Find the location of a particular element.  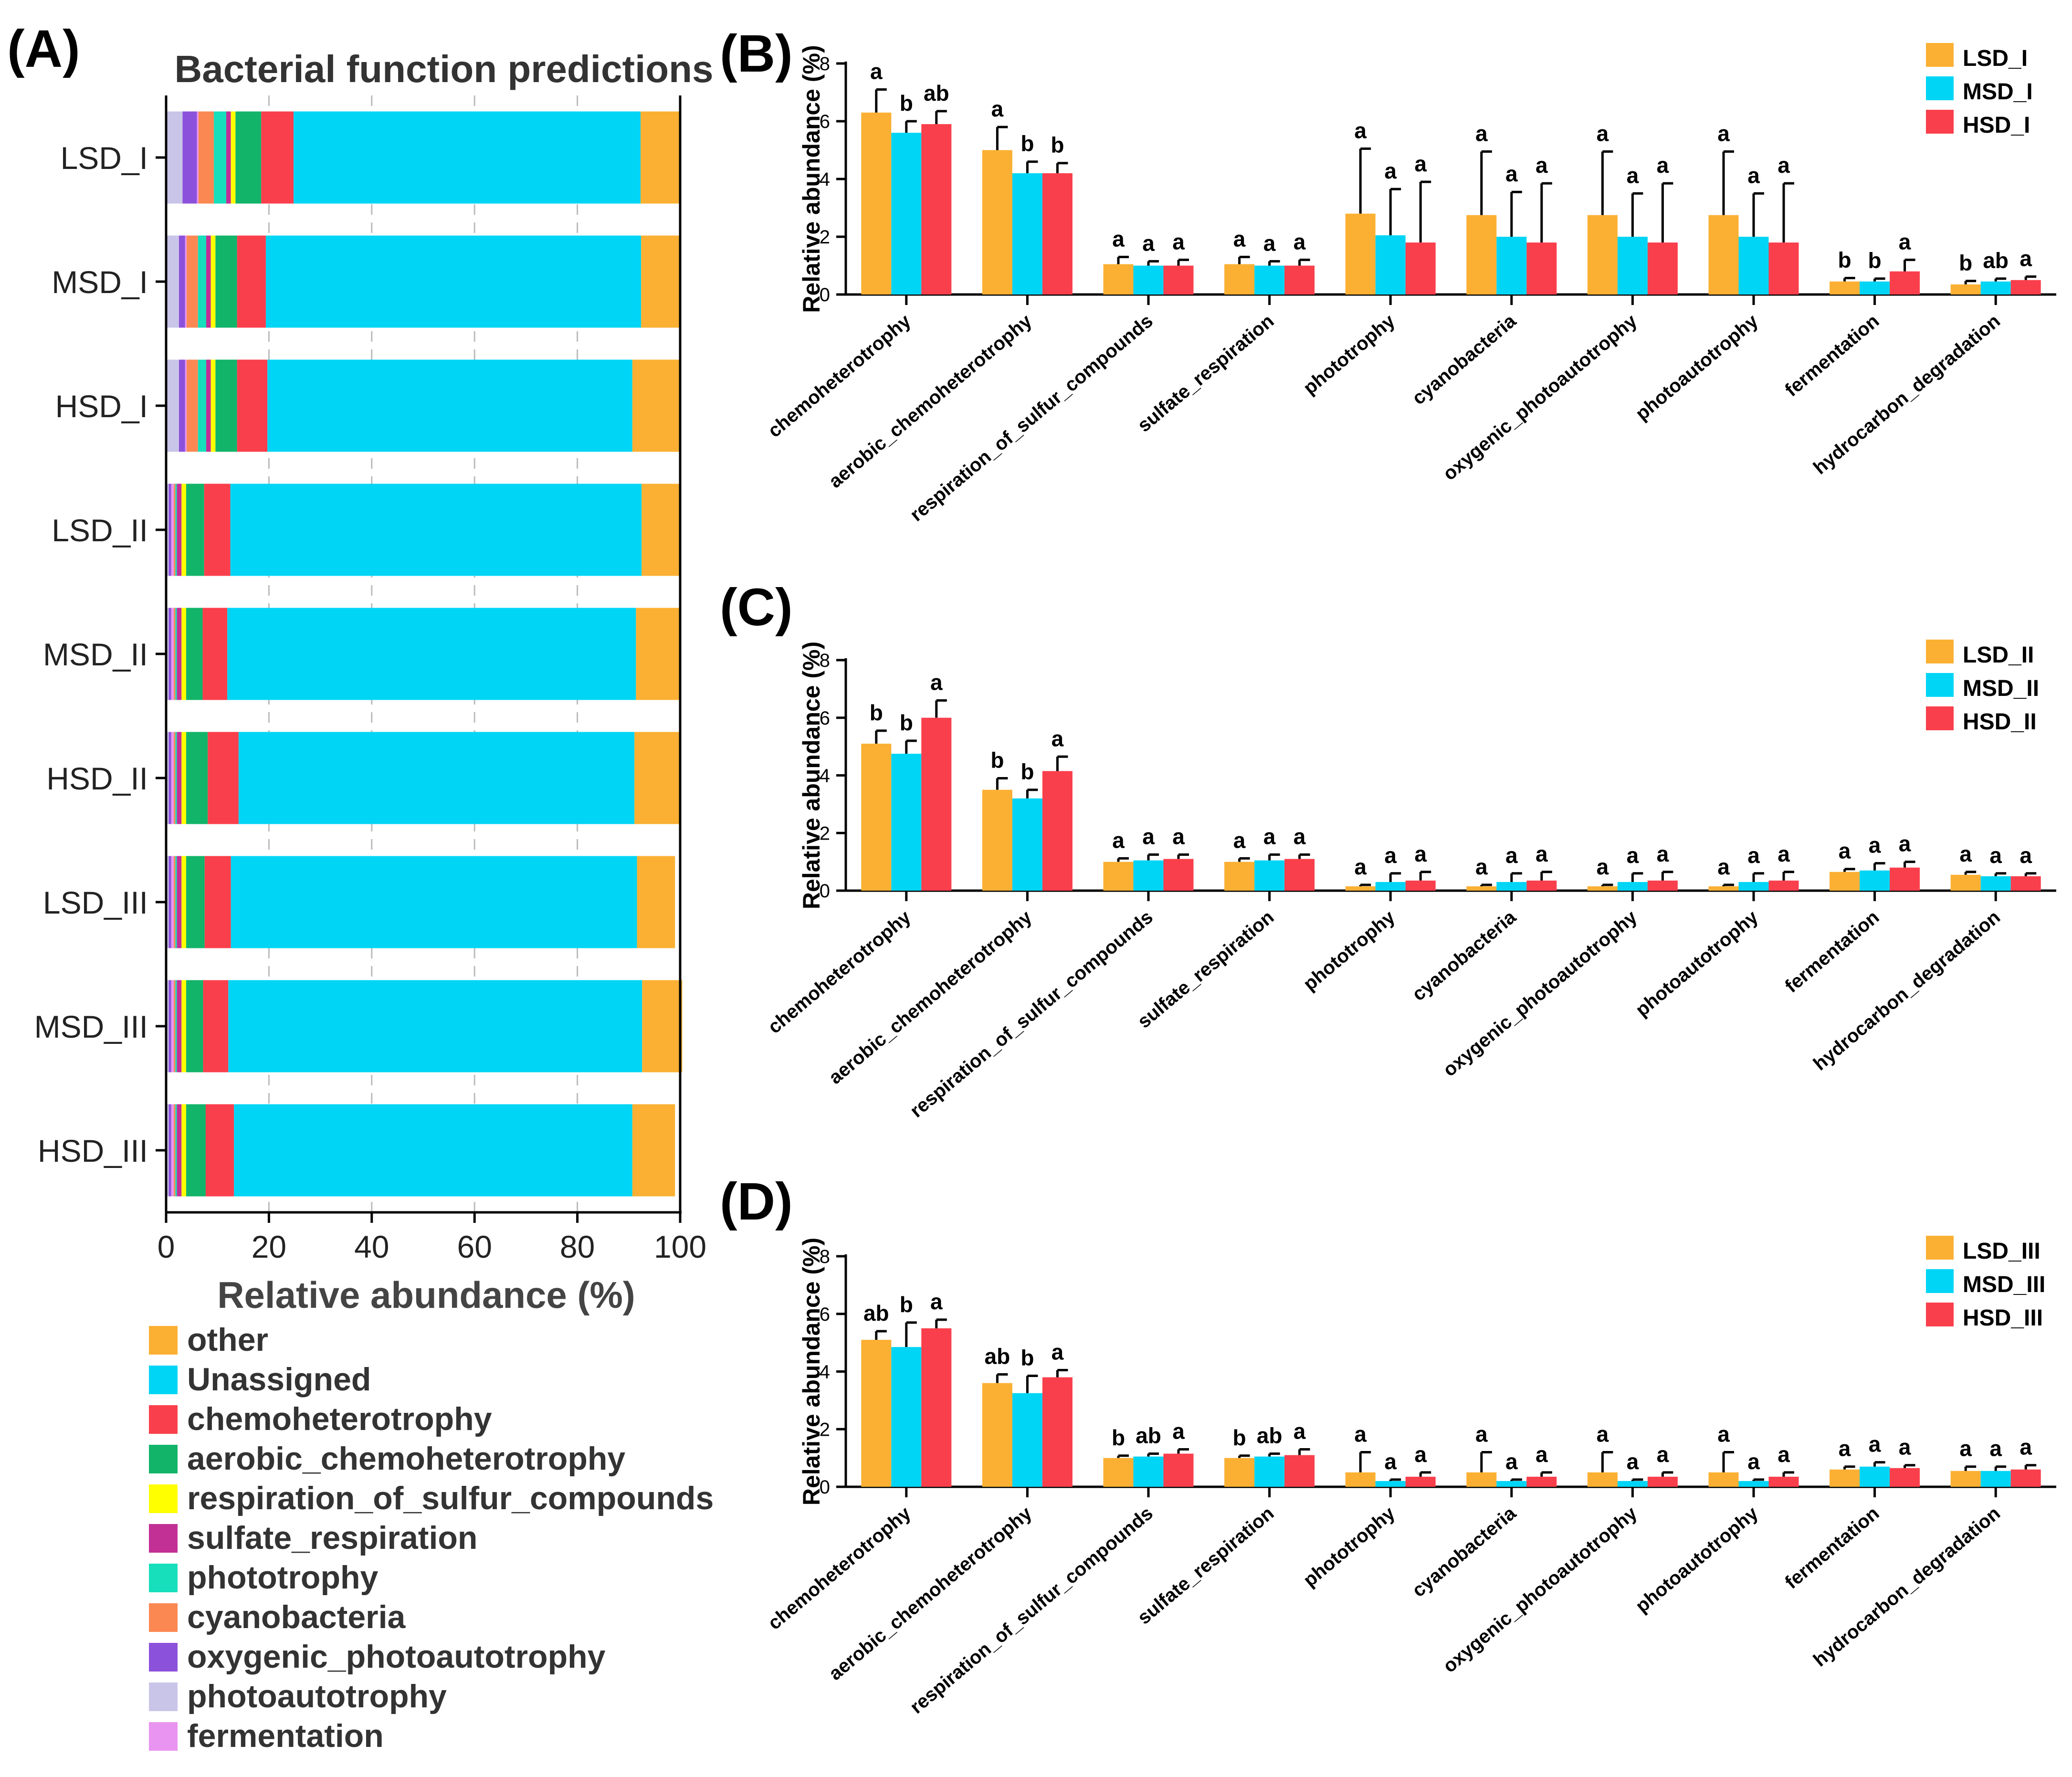

y-tick-label: HSD_II is located at coordinates (97, 778).